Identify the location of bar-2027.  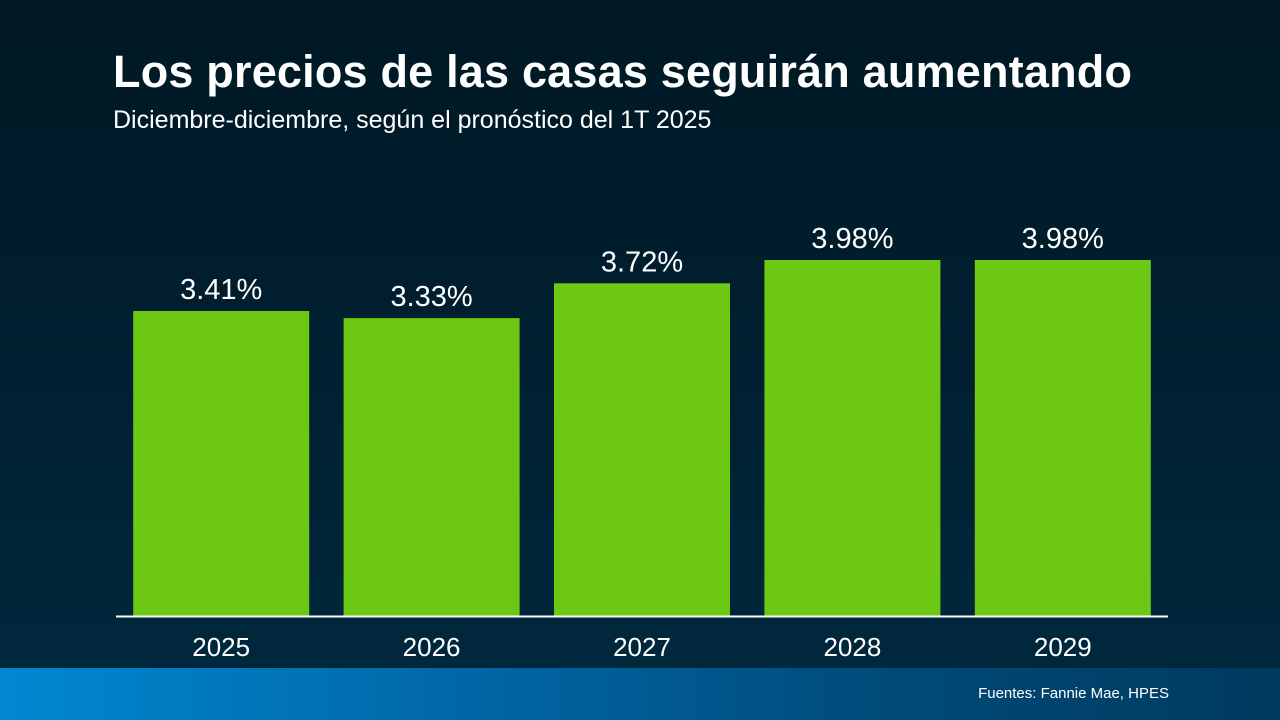
(642, 449).